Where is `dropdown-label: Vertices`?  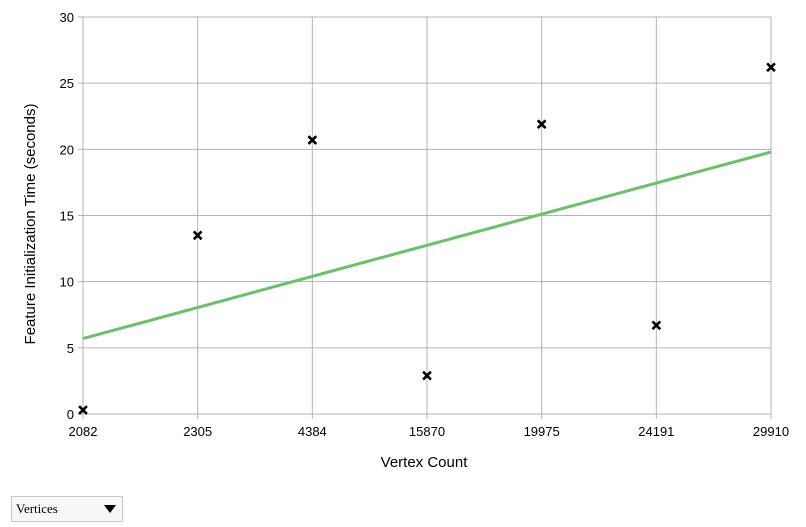
dropdown-label: Vertices is located at coordinates (37, 508).